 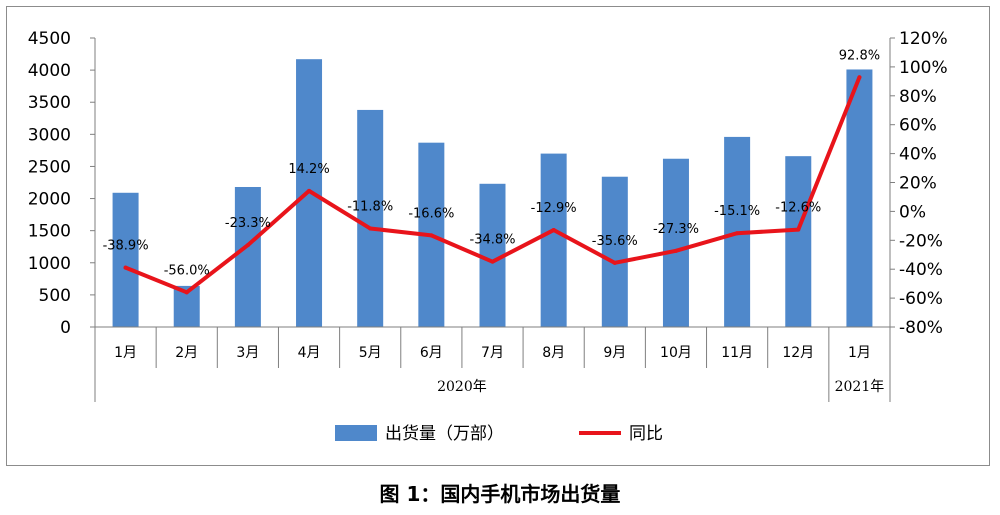 What do you see at coordinates (248, 223) in the screenshot?
I see `yoy-data-label: -23.3%` at bounding box center [248, 223].